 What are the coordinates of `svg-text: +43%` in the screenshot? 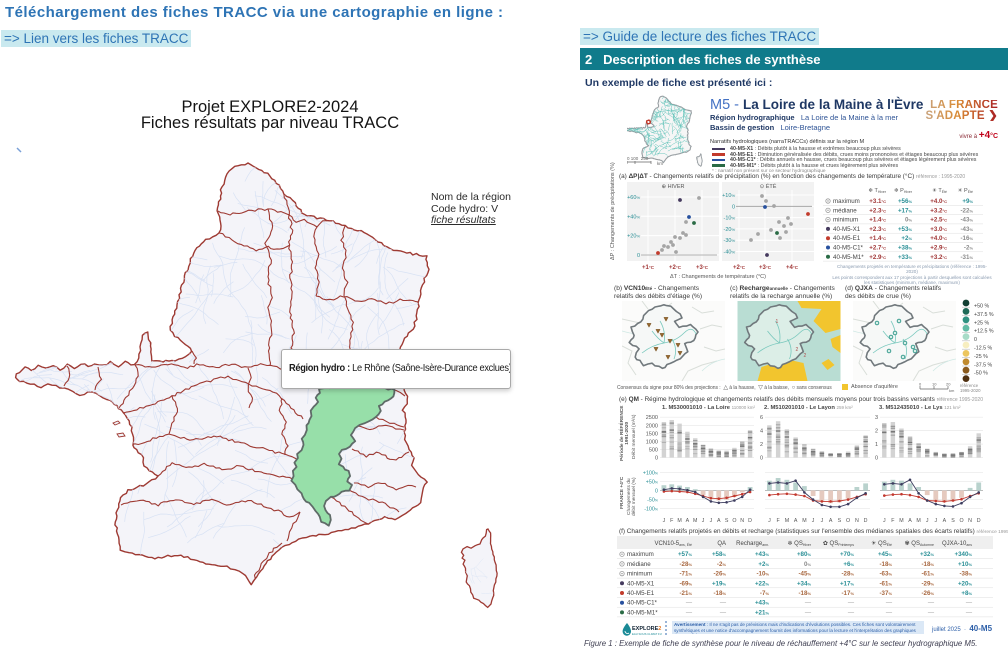 It's located at (762, 603).